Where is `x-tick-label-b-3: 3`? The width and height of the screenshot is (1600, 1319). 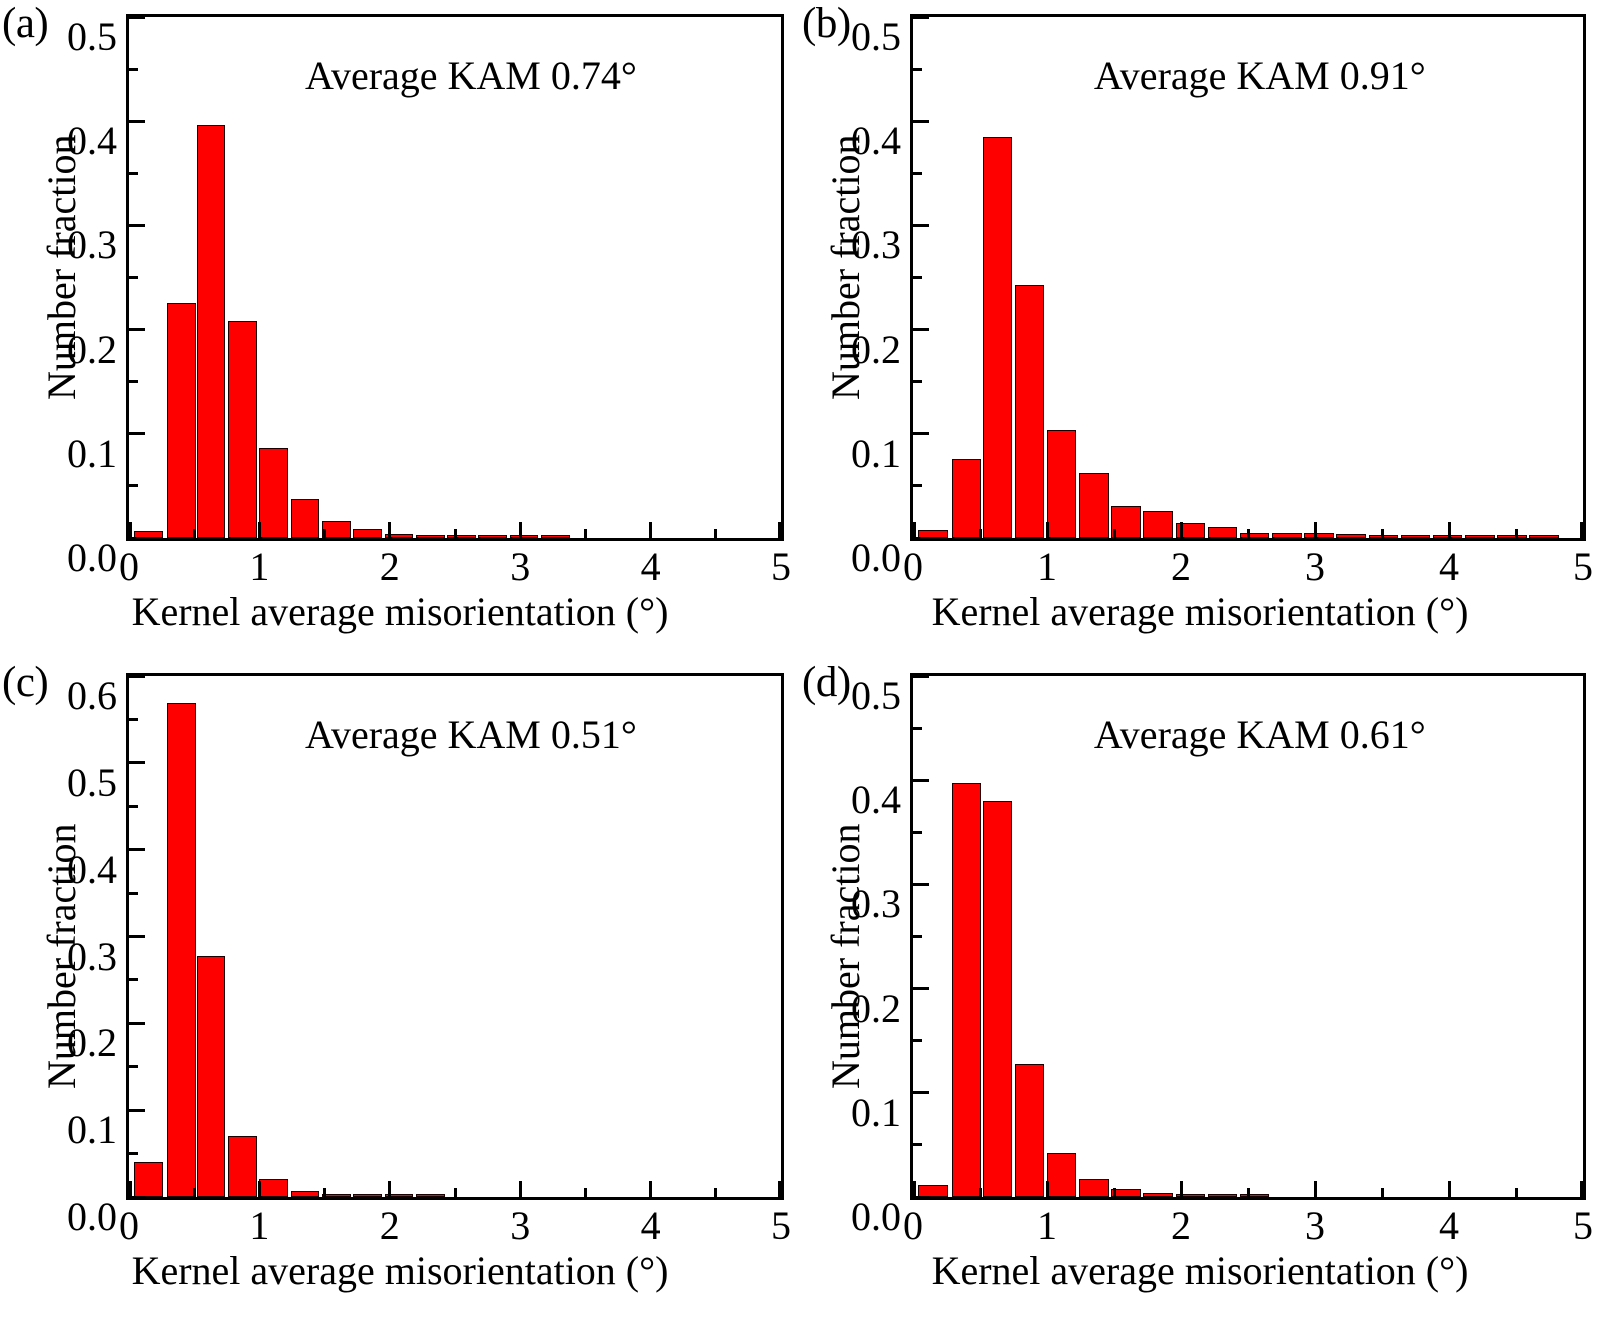
x-tick-label-b-3: 3 is located at coordinates (1315, 566).